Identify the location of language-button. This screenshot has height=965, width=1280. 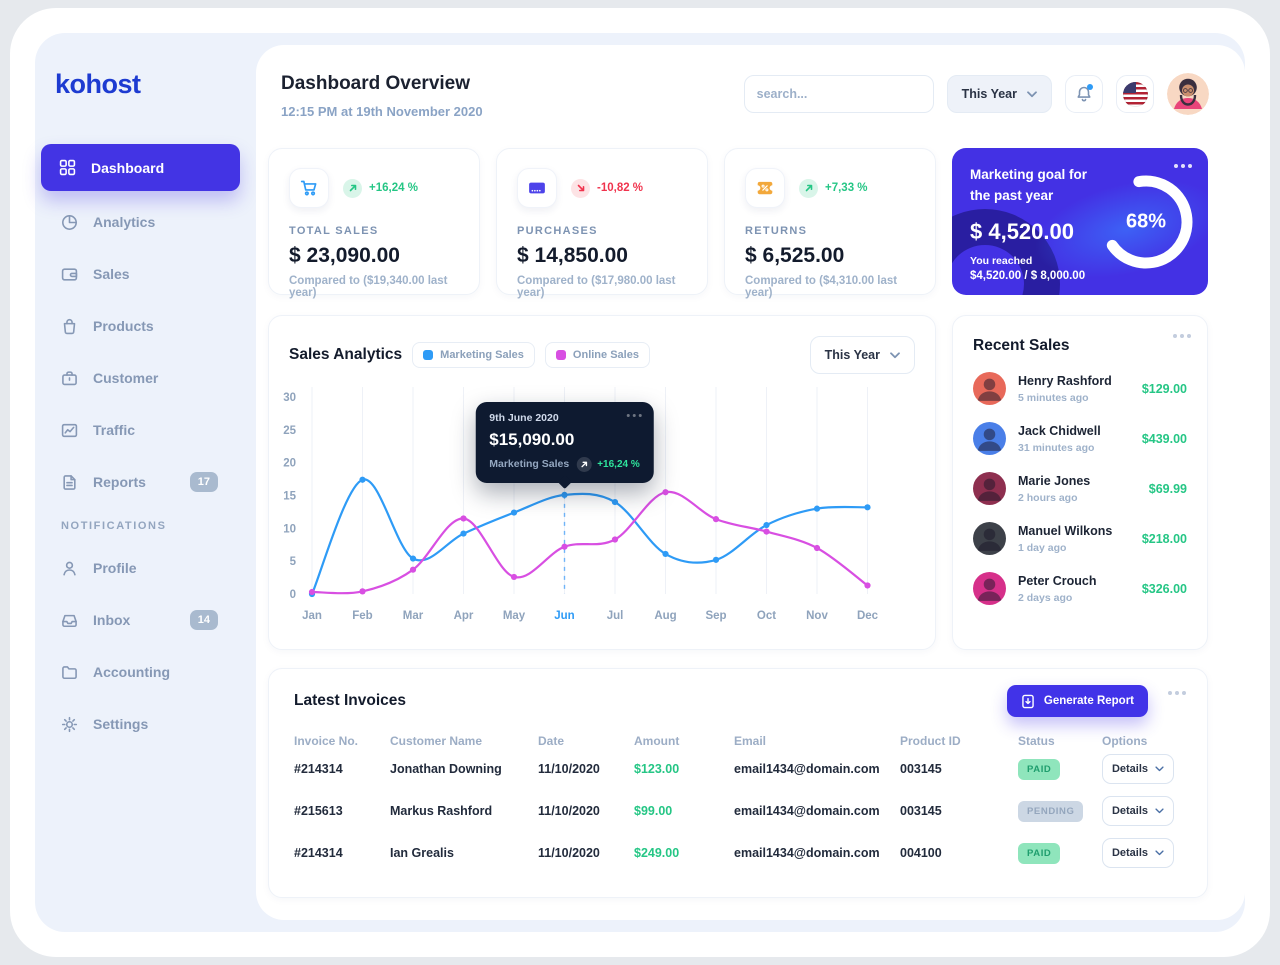
(1135, 94).